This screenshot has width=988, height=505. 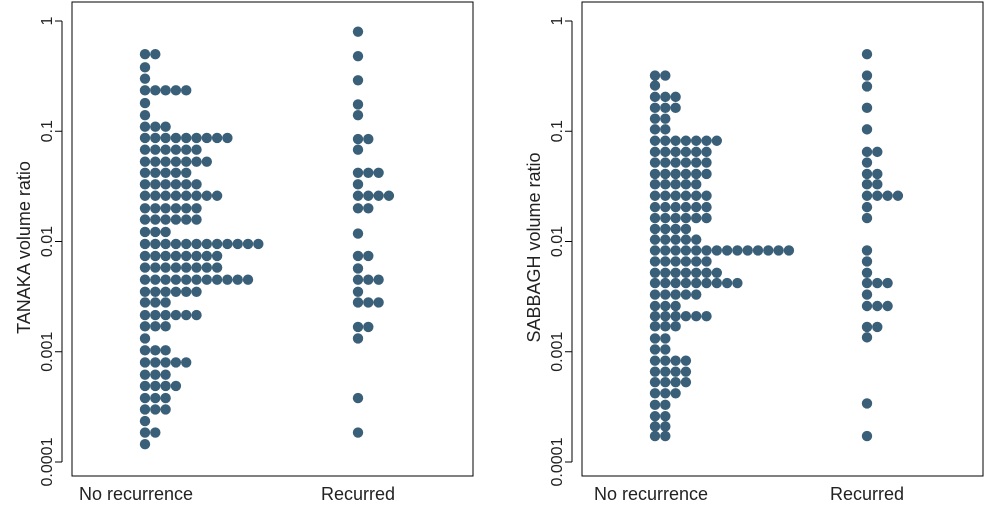 What do you see at coordinates (557, 20) in the screenshot?
I see `y-tick-label: 1` at bounding box center [557, 20].